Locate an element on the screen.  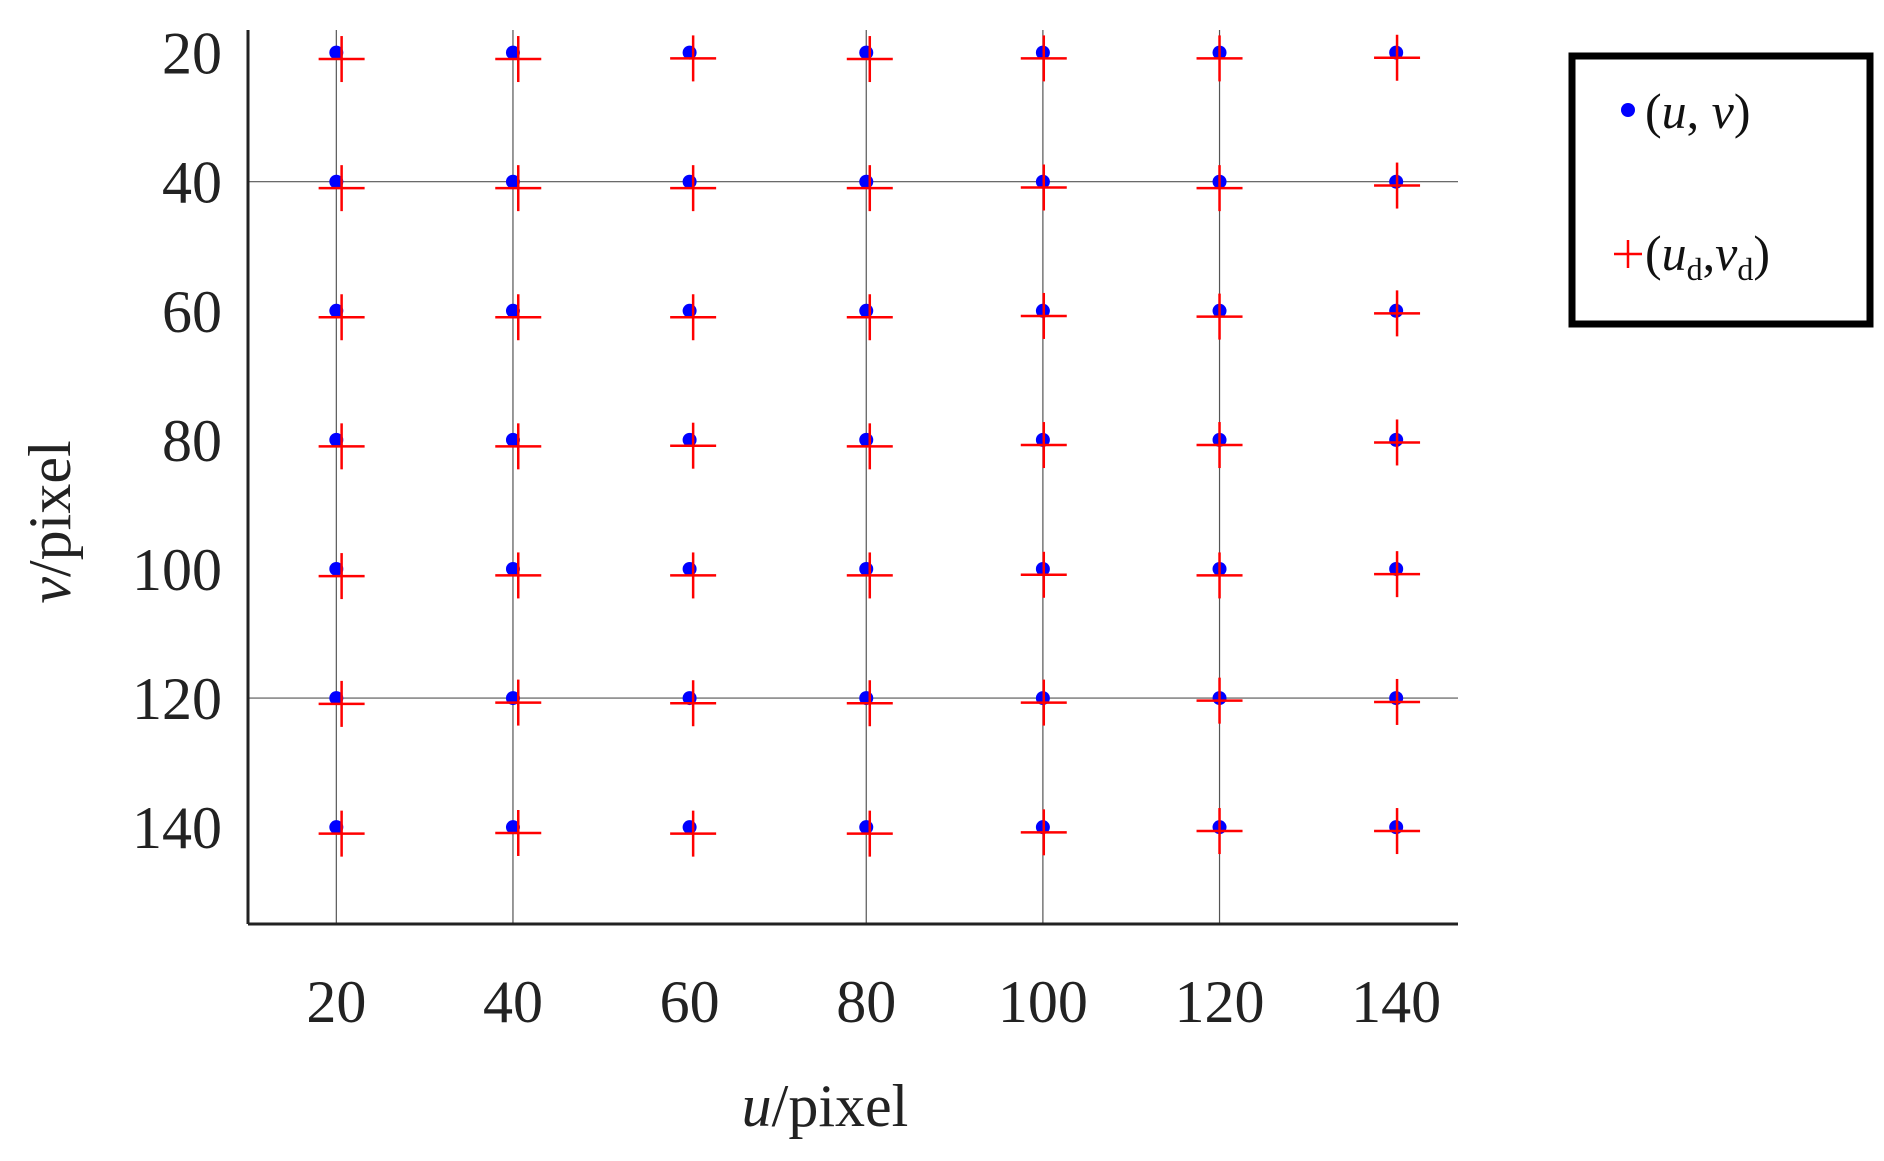
x-tick-label: 60 is located at coordinates (690, 1002).